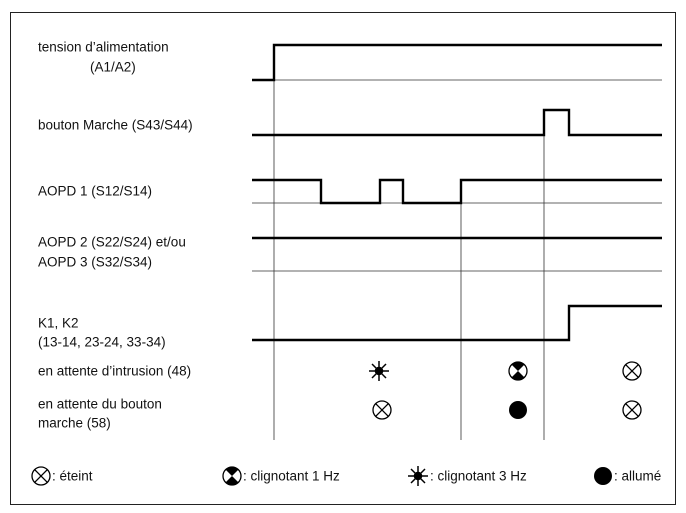  What do you see at coordinates (102, 342) in the screenshot?
I see `signal-label: (13-14, 23-24, 33-34)` at bounding box center [102, 342].